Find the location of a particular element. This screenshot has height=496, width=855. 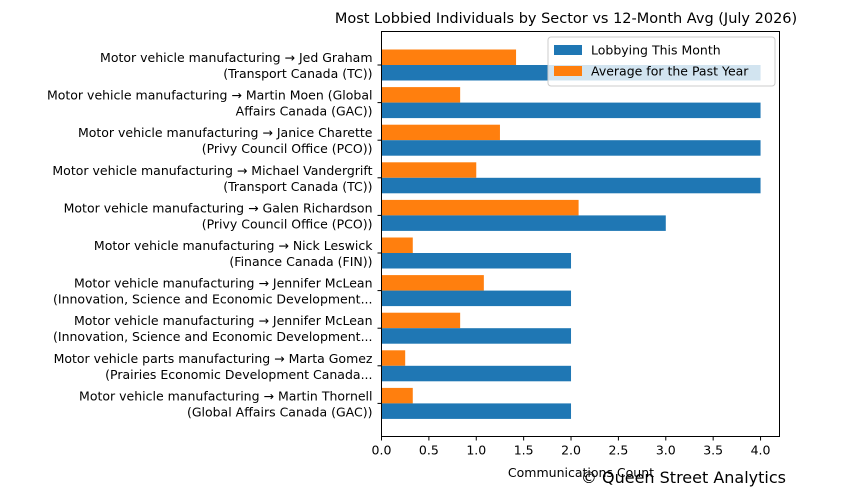

y-label-3-line-1: (Transport Canada (TC)) is located at coordinates (297, 186).